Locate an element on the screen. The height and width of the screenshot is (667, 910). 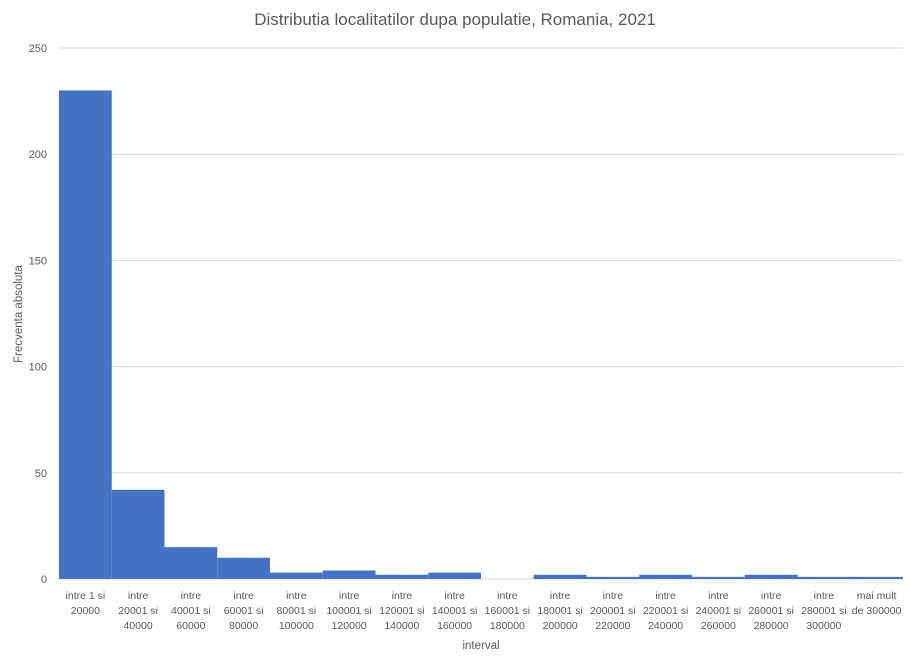
x-tick-label-line: 20000 is located at coordinates (85, 611).